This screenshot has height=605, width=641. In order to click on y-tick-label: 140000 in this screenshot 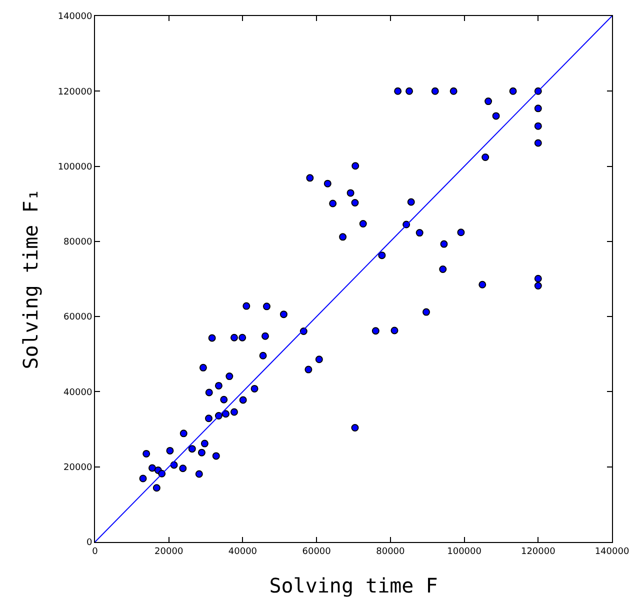, I will do `click(75, 17)`.